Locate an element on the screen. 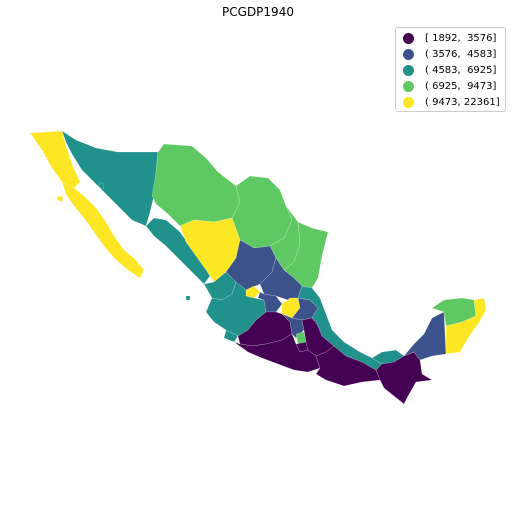 The width and height of the screenshot is (516, 519). legend-label: ( 4583, 6925] is located at coordinates (461, 70).